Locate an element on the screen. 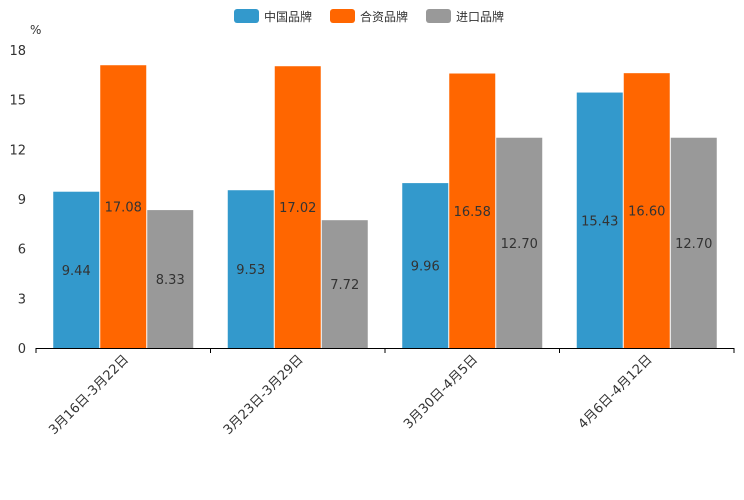 The width and height of the screenshot is (744, 500). data-label-3-3: 12.70 is located at coordinates (519, 244).